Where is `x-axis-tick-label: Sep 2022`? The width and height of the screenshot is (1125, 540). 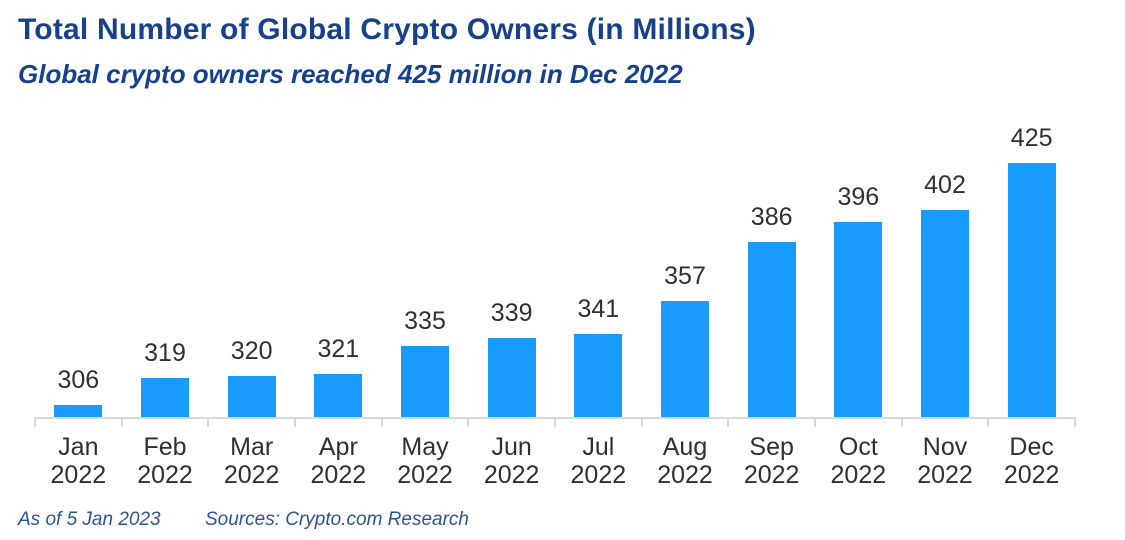 x-axis-tick-label: Sep 2022 is located at coordinates (772, 461).